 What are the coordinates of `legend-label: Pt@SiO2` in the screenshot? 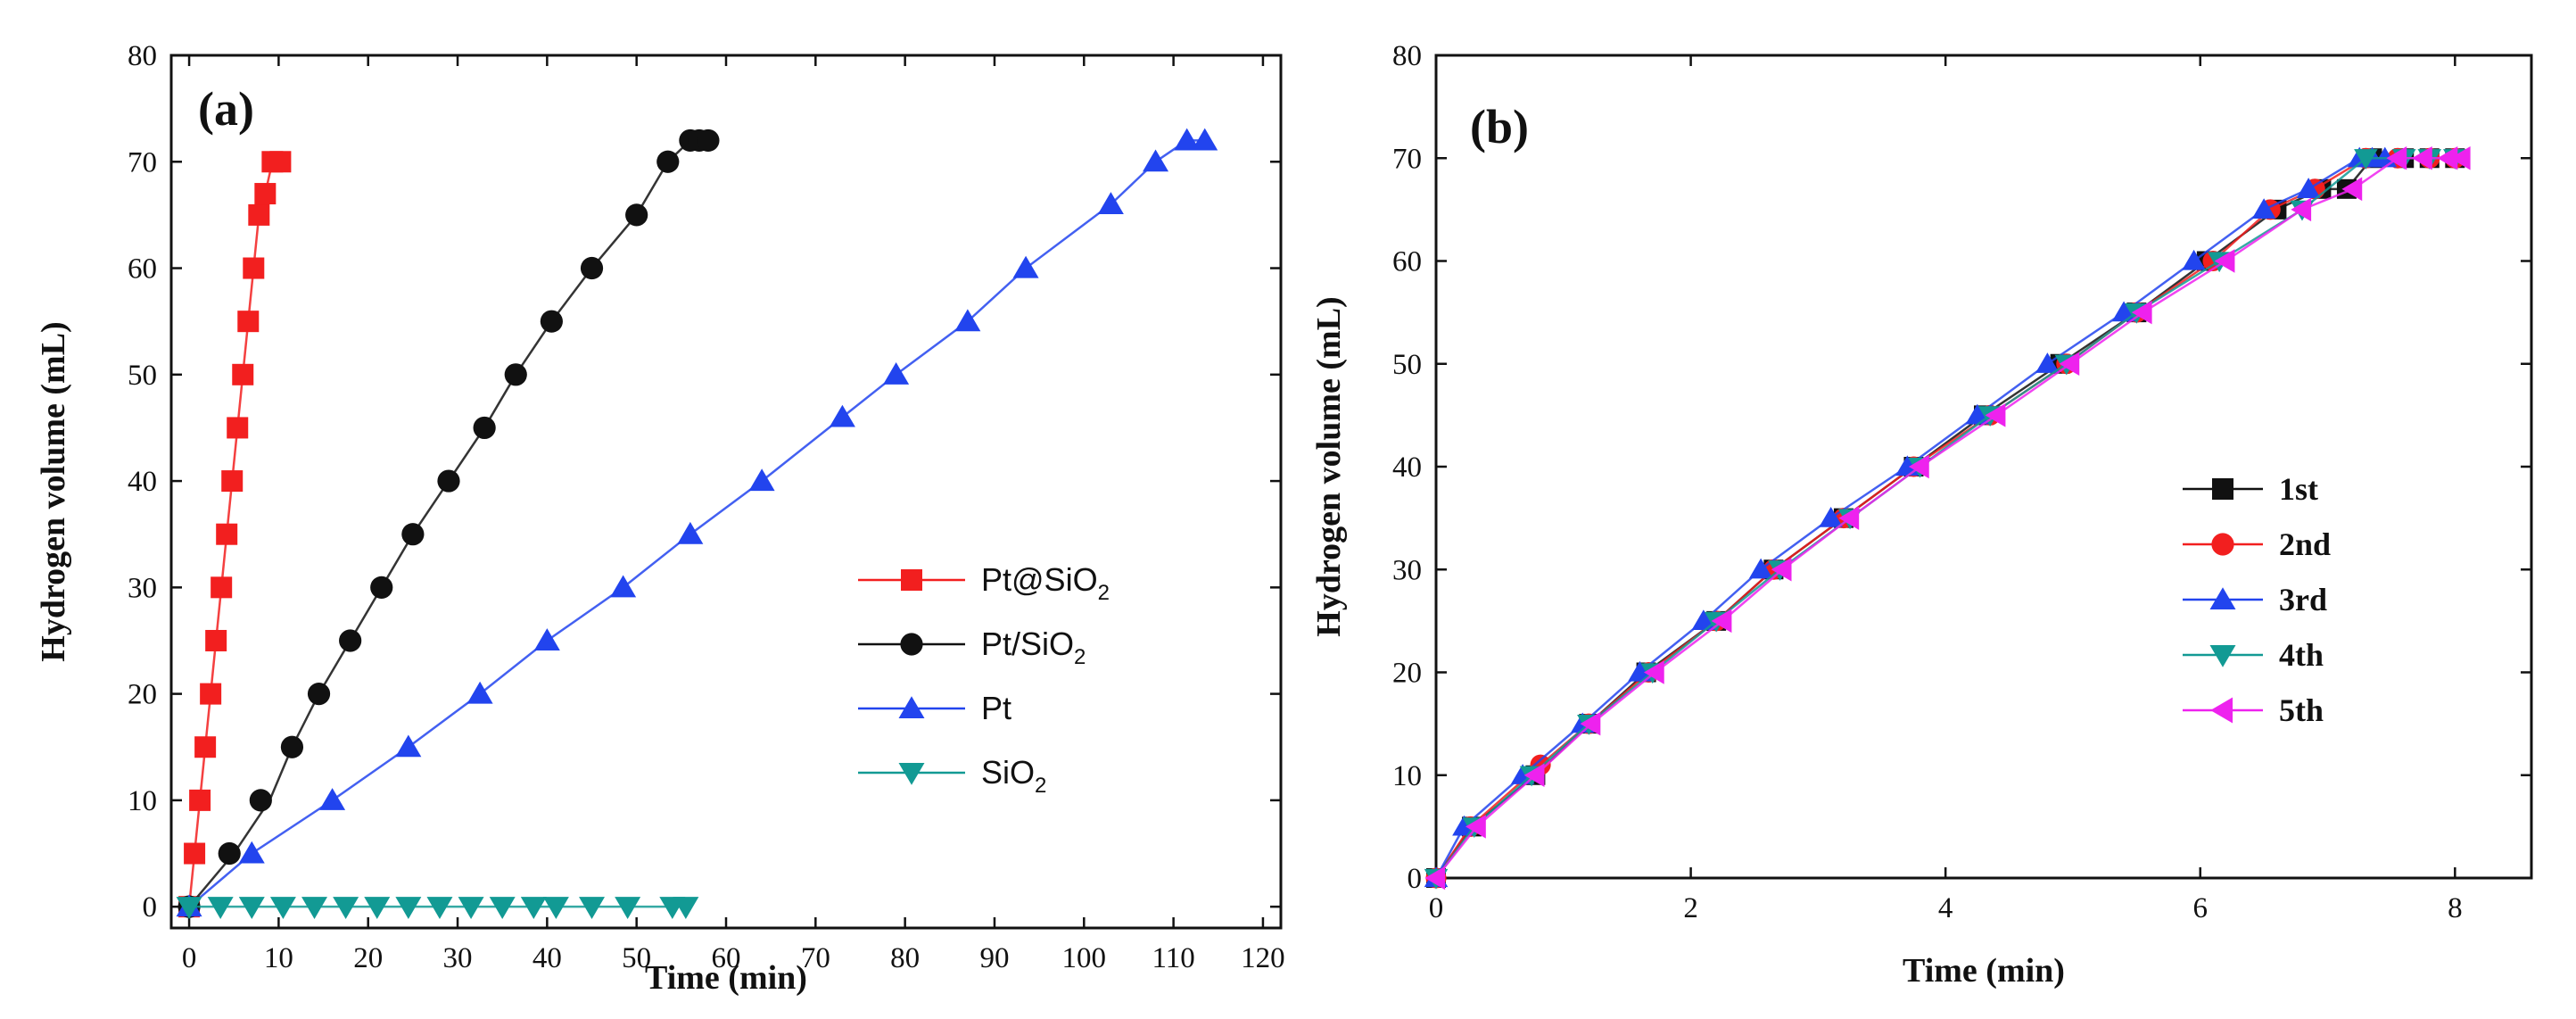 It's located at (1045, 583).